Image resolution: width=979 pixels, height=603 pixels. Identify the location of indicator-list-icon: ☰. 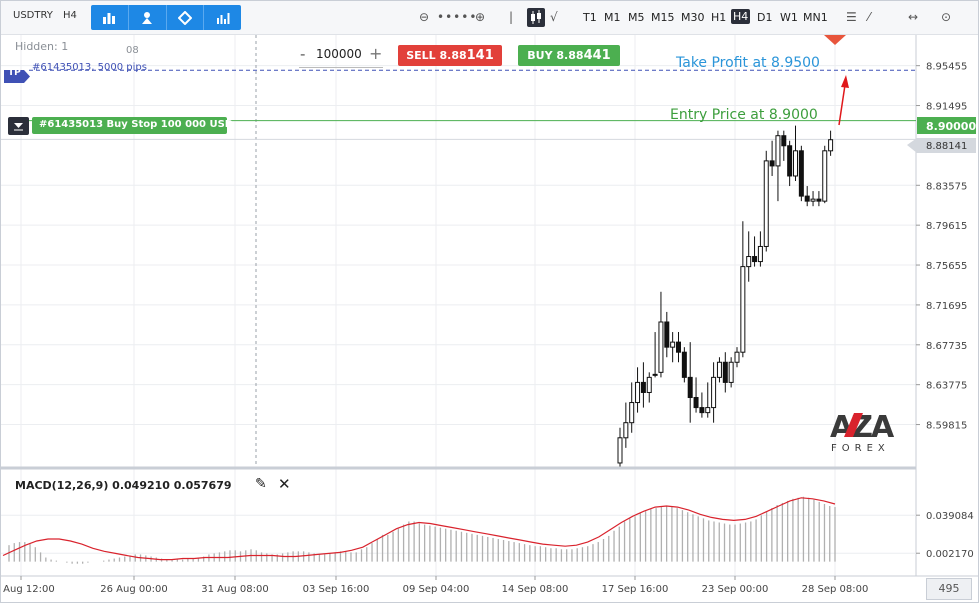
(851, 17).